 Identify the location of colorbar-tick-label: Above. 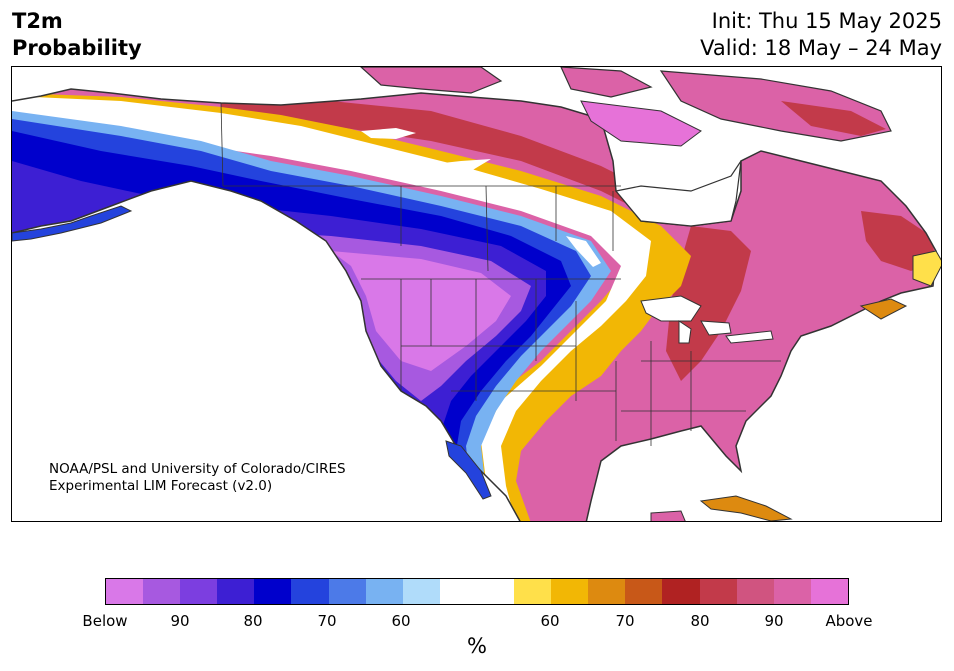
(849, 621).